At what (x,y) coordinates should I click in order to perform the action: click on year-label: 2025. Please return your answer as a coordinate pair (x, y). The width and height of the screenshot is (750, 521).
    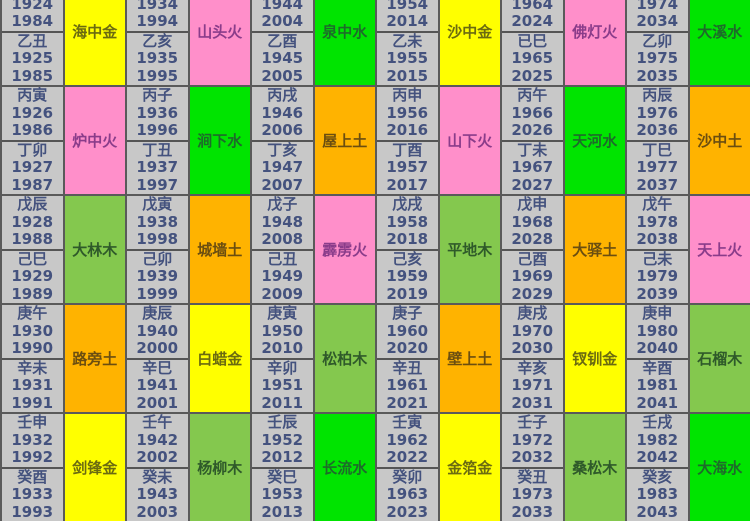
    Looking at the image, I should click on (532, 77).